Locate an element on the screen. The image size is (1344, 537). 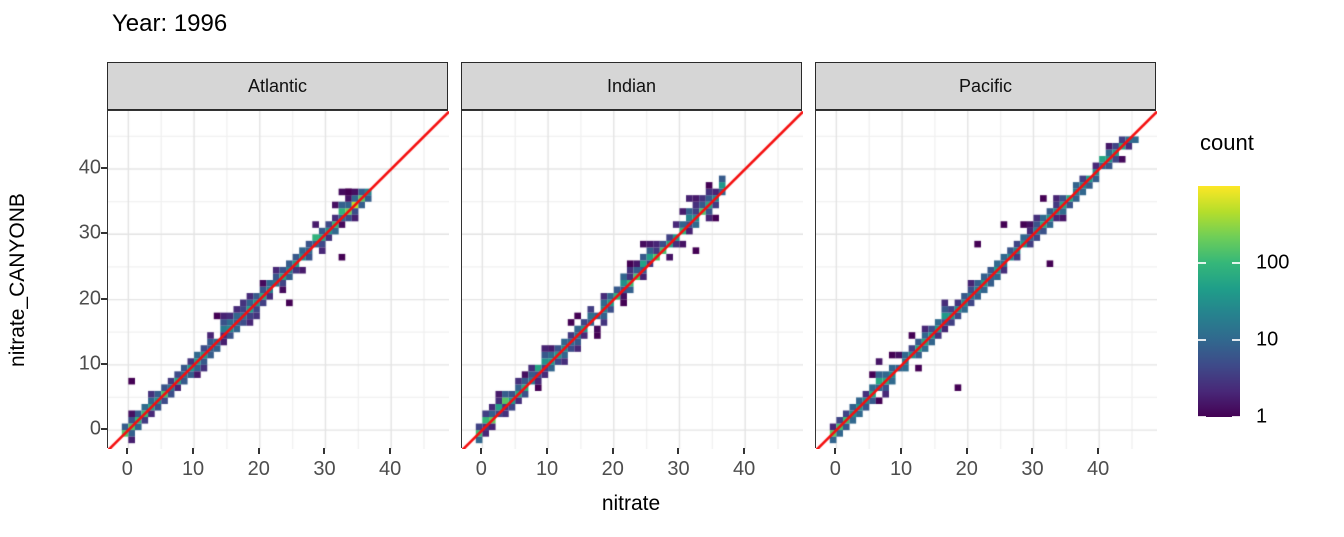
facet-strip-indian: Indian is located at coordinates (631, 86).